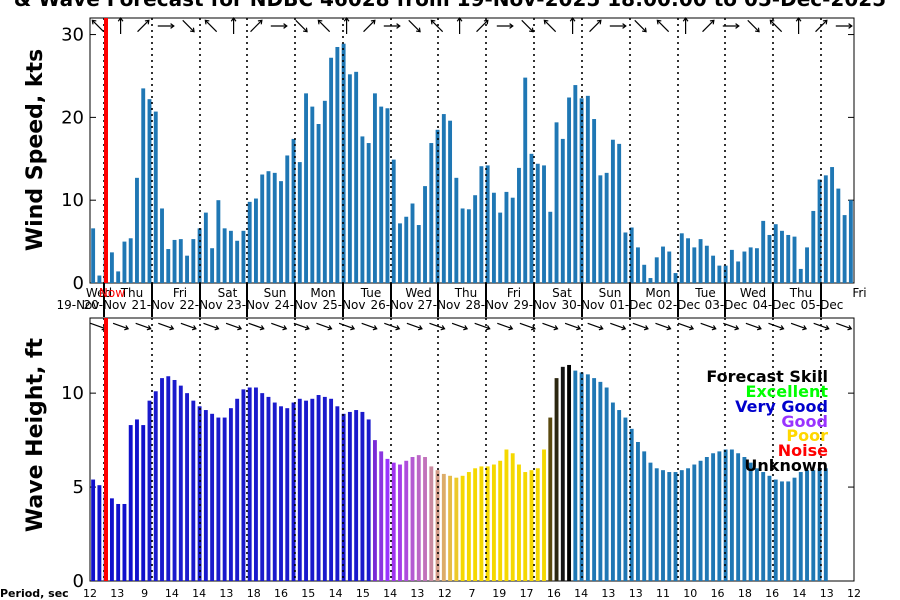 The image size is (900, 600). Describe the element at coordinates (228, 293) in the screenshot. I see `day-label: Sat` at that location.